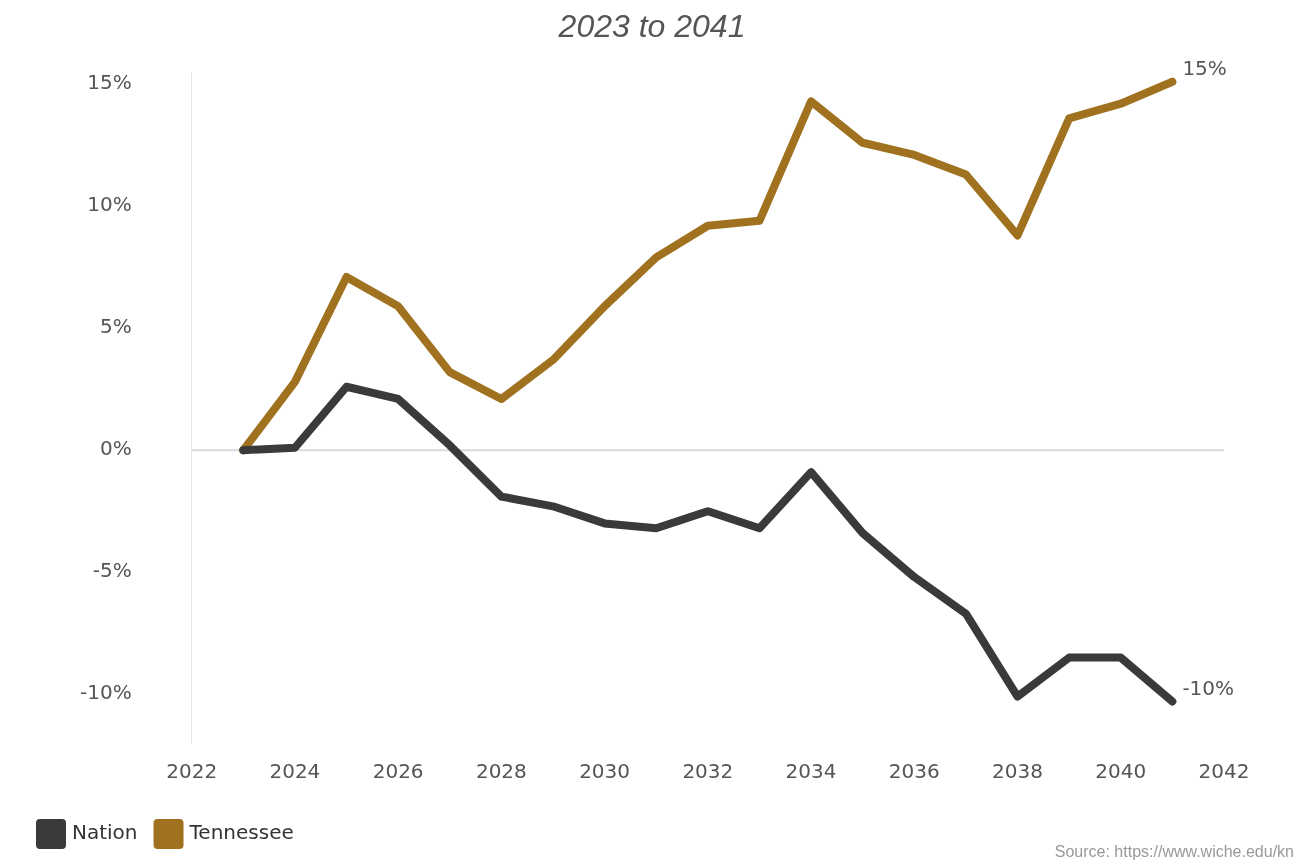 The height and width of the screenshot is (865, 1304). What do you see at coordinates (914, 771) in the screenshot?
I see `x-tick-label: 2036` at bounding box center [914, 771].